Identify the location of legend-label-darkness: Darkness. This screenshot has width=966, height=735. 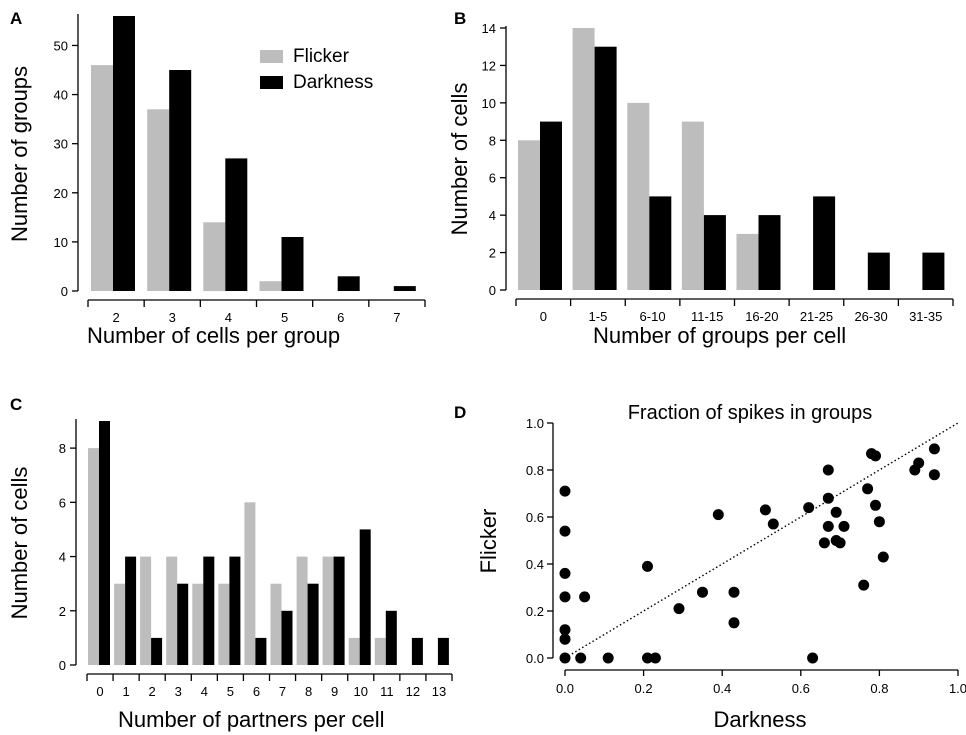
(333, 82).